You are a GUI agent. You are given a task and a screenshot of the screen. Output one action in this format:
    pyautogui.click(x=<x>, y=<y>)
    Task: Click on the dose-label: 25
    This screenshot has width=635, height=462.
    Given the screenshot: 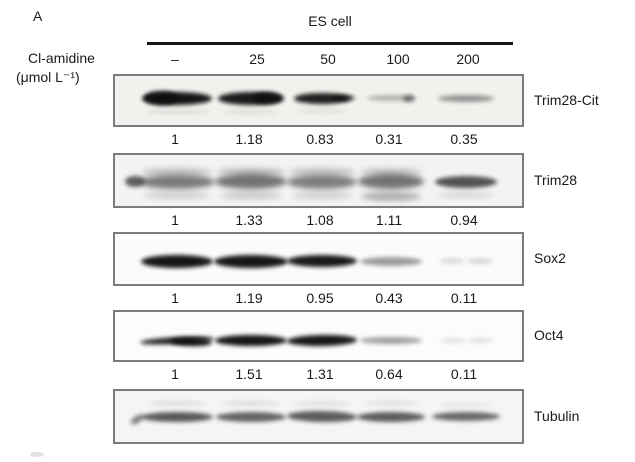 What is the action you would take?
    pyautogui.click(x=257, y=59)
    